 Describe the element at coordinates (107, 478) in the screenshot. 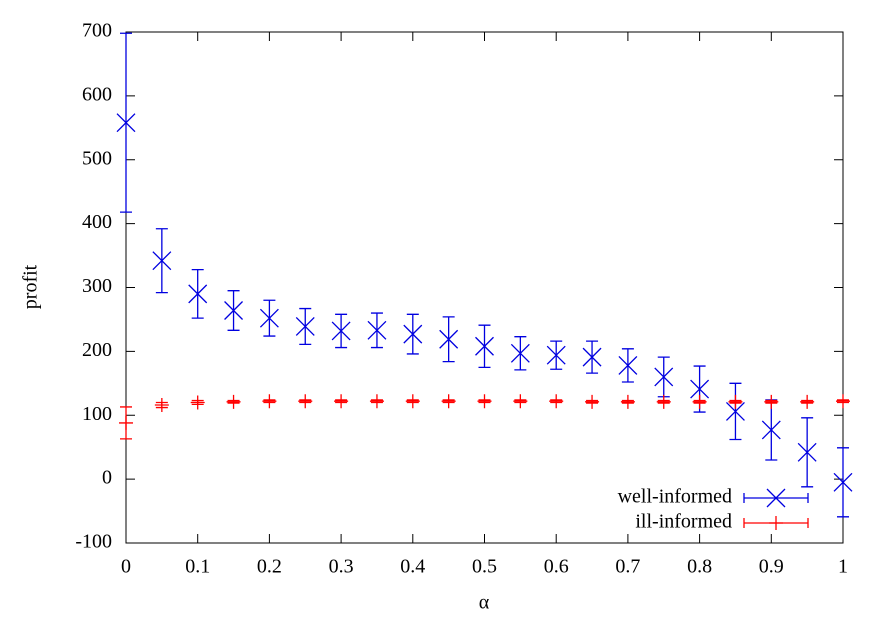

I see `y-tick-label: 0` at that location.